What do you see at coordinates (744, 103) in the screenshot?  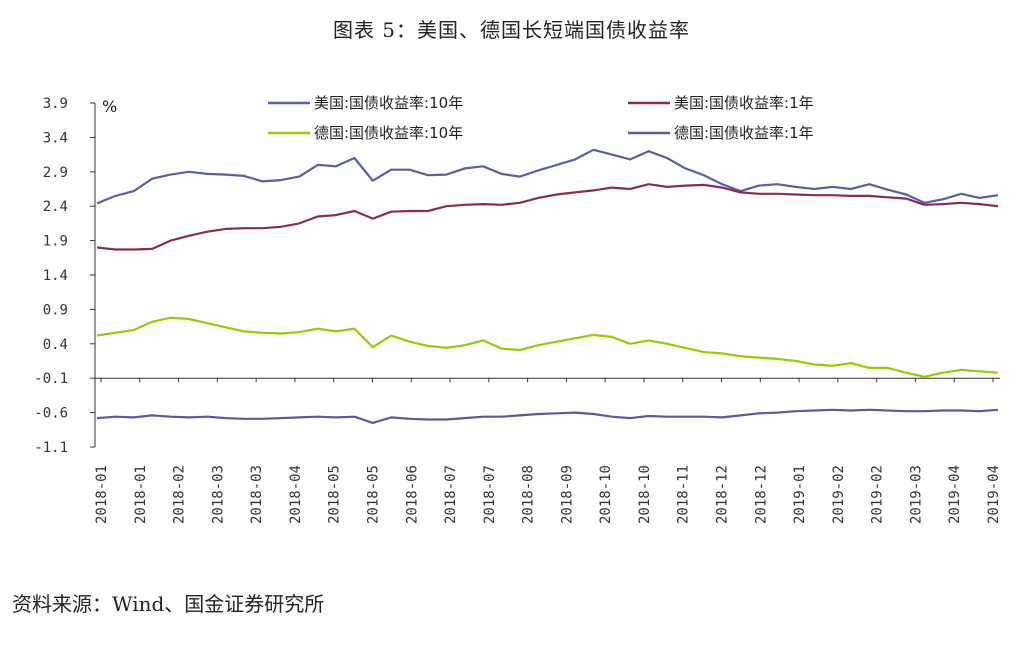 I see `legend-label-2: 美国:国债收益率:1年` at bounding box center [744, 103].